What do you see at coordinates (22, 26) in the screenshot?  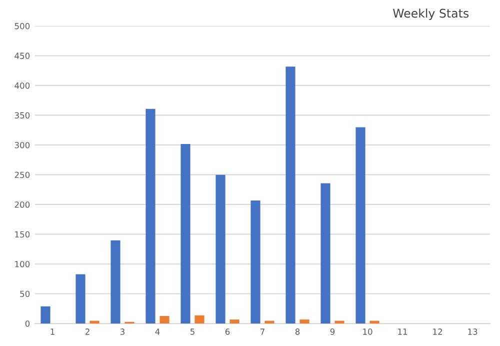 I see `y-tick-label: 500` at bounding box center [22, 26].